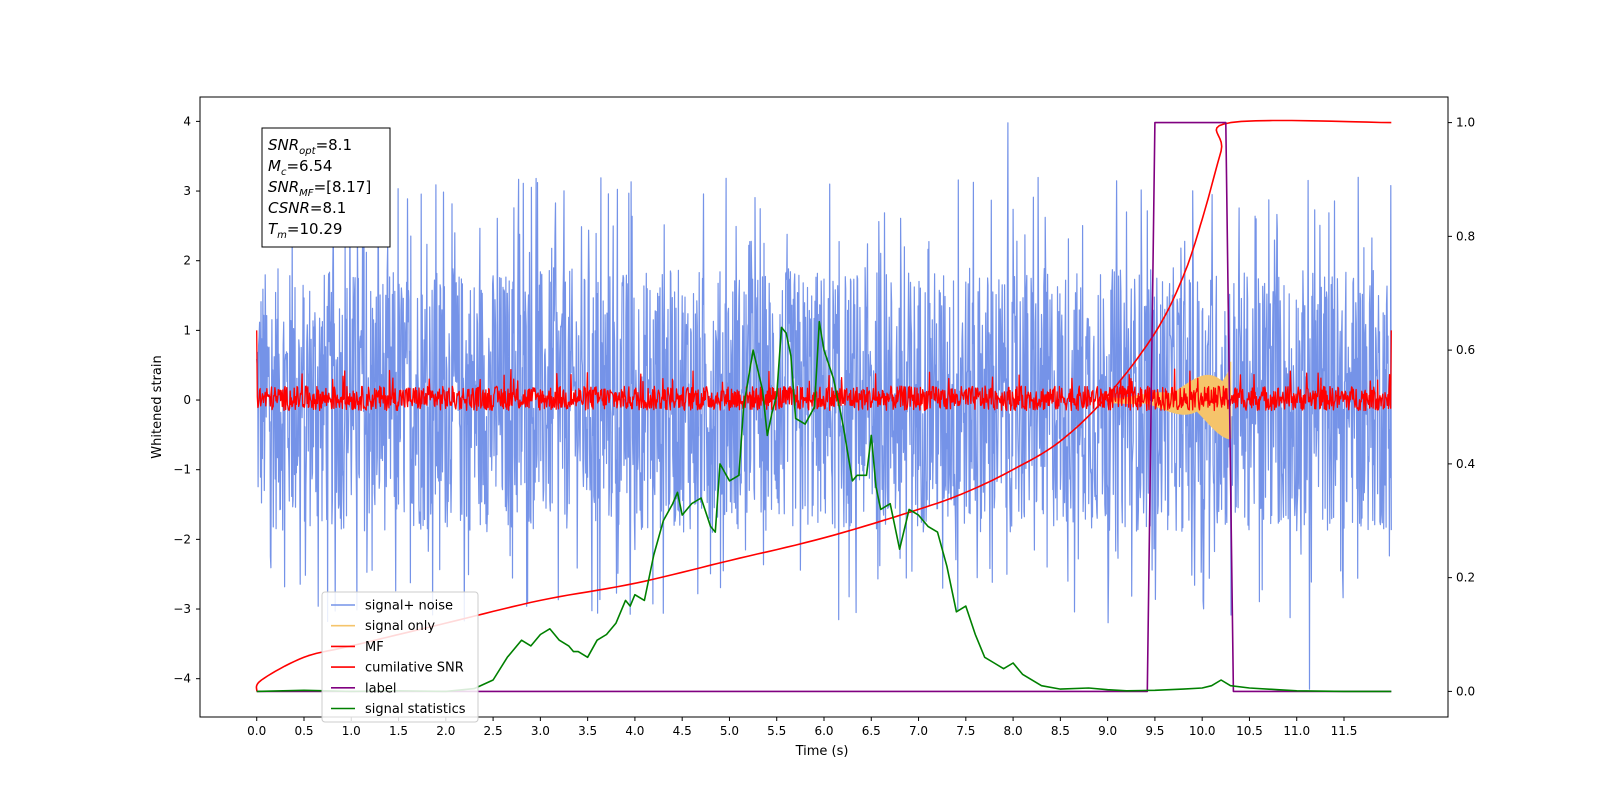 The width and height of the screenshot is (1600, 800). I want to click on left-y-tick-label: 2, so click(187, 261).